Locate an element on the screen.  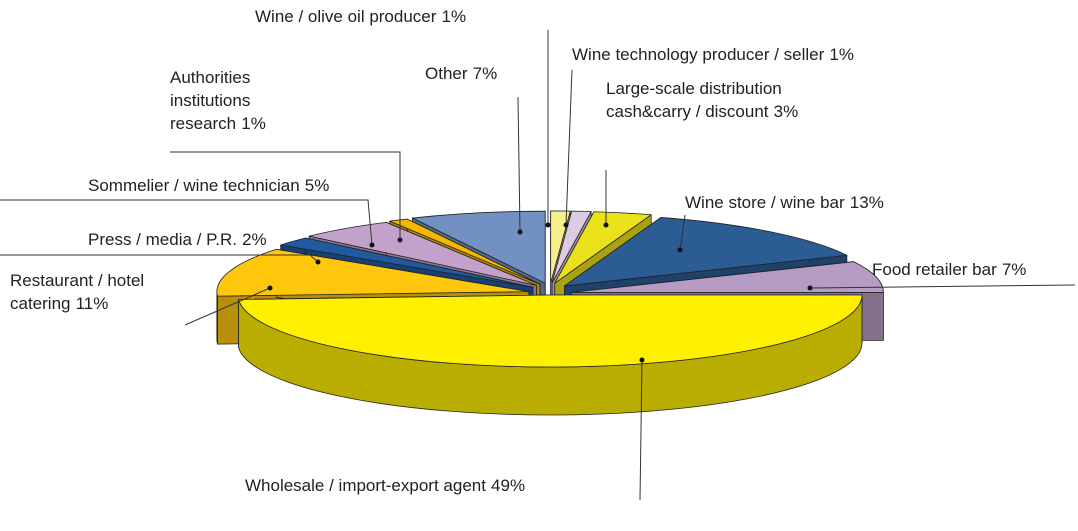
category-label: Wholesale / import-export agent is located at coordinates (365, 485).